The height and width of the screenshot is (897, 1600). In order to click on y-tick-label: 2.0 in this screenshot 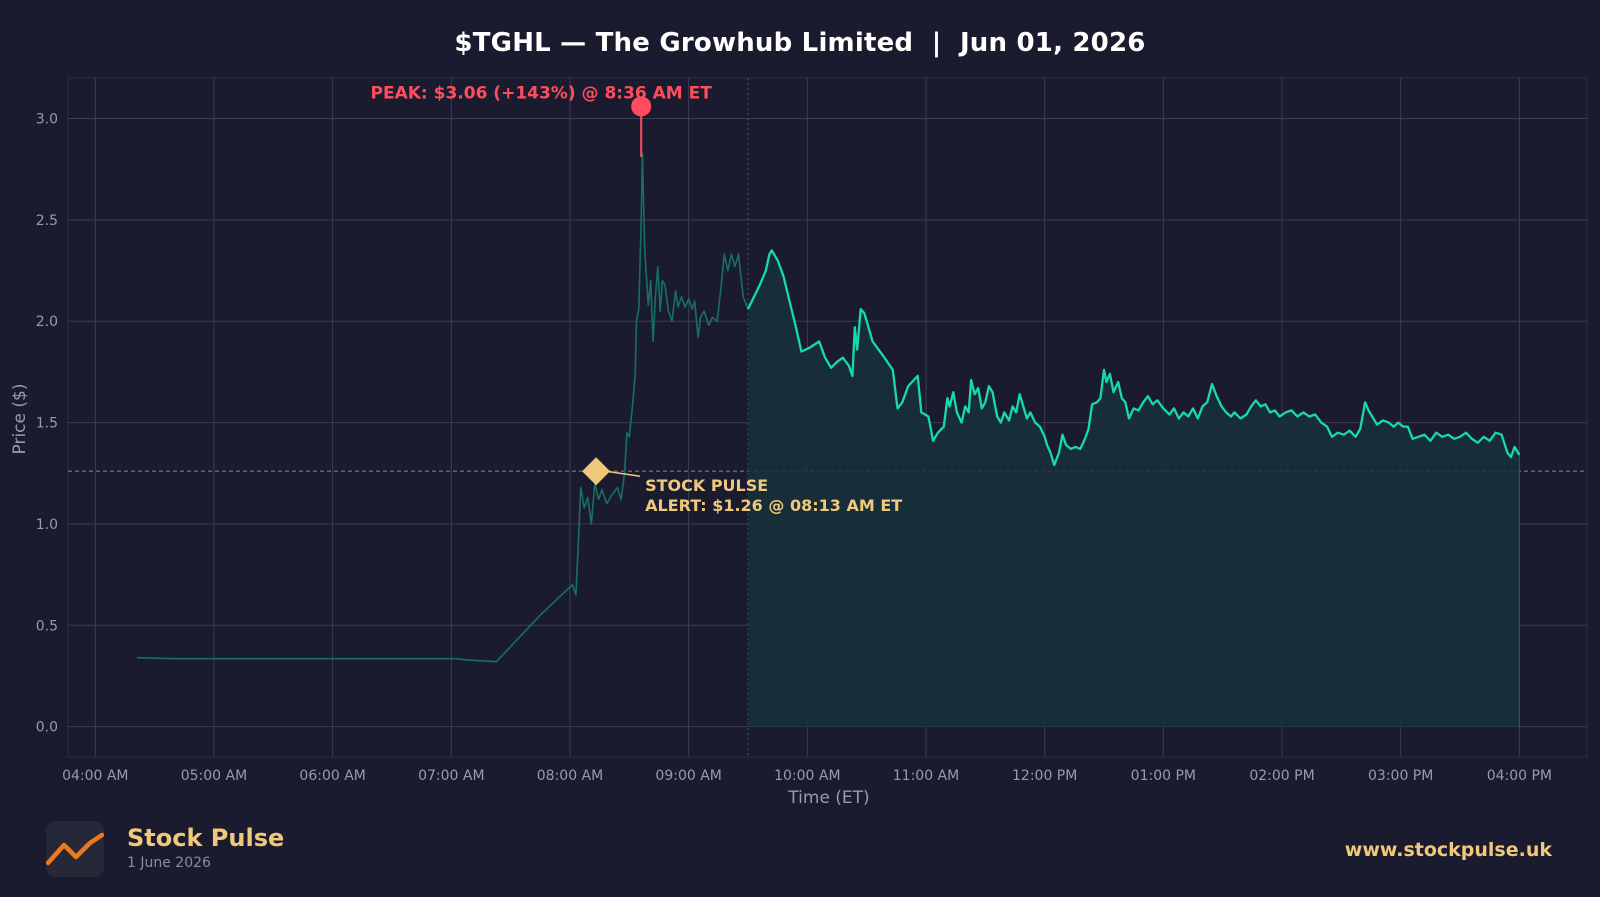, I will do `click(47, 322)`.